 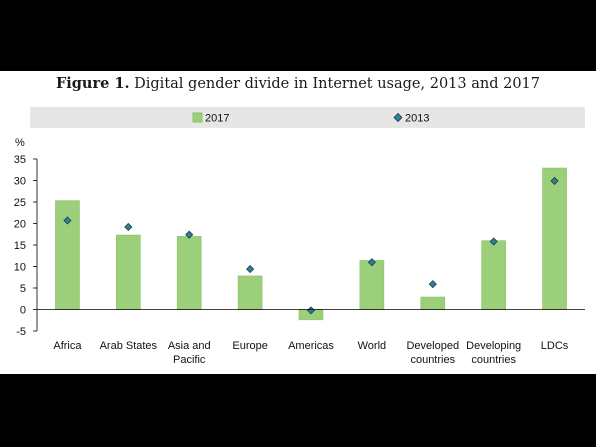 What do you see at coordinates (311, 346) in the screenshot?
I see `category-label: Americas` at bounding box center [311, 346].